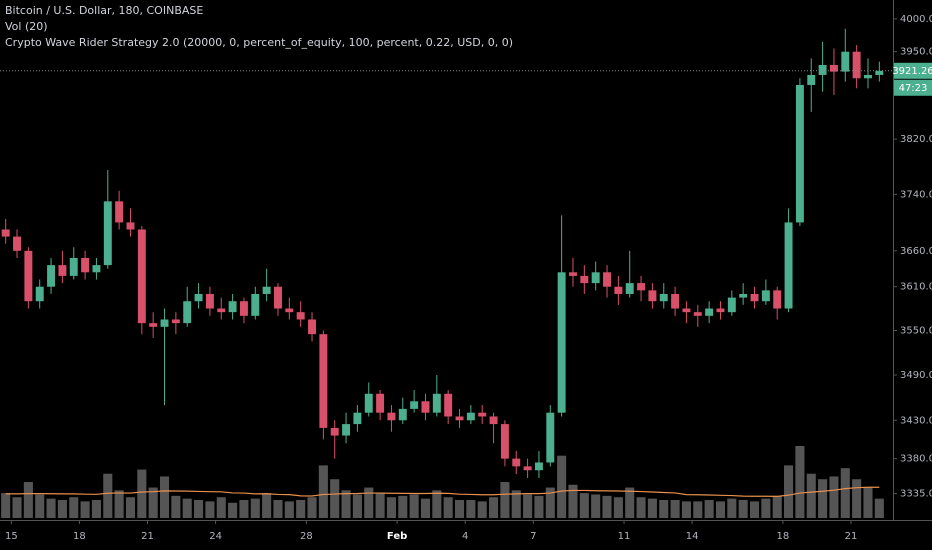  I want to click on countdown-box, so click(913, 87).